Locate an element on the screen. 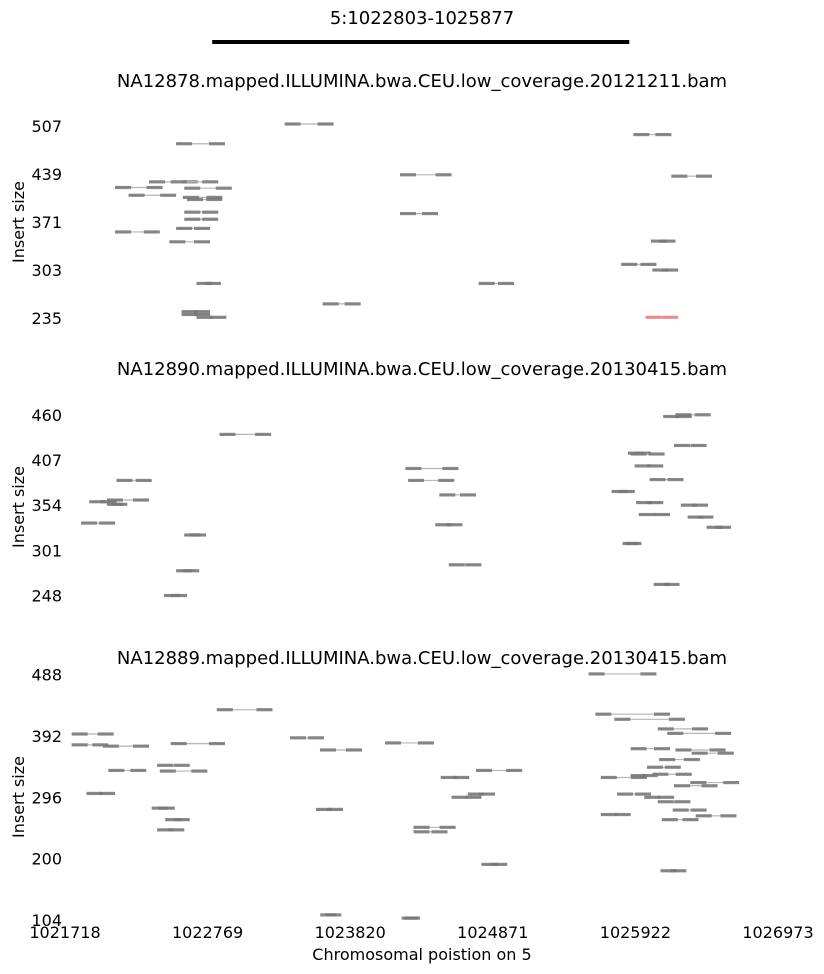 This screenshot has width=824, height=974. x-tick-label: 1021718 is located at coordinates (64, 932).